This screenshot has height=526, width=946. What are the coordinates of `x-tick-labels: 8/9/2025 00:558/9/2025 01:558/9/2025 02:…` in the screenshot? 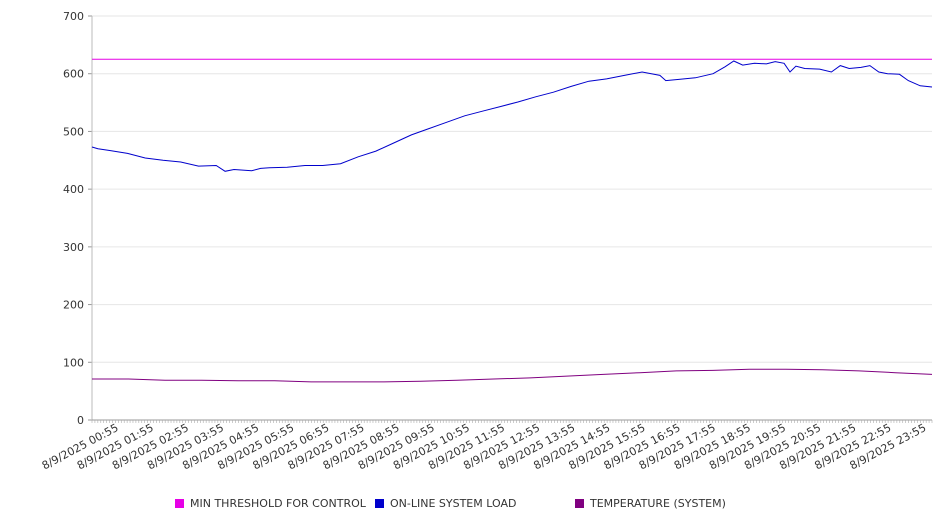 It's located at (484, 446).